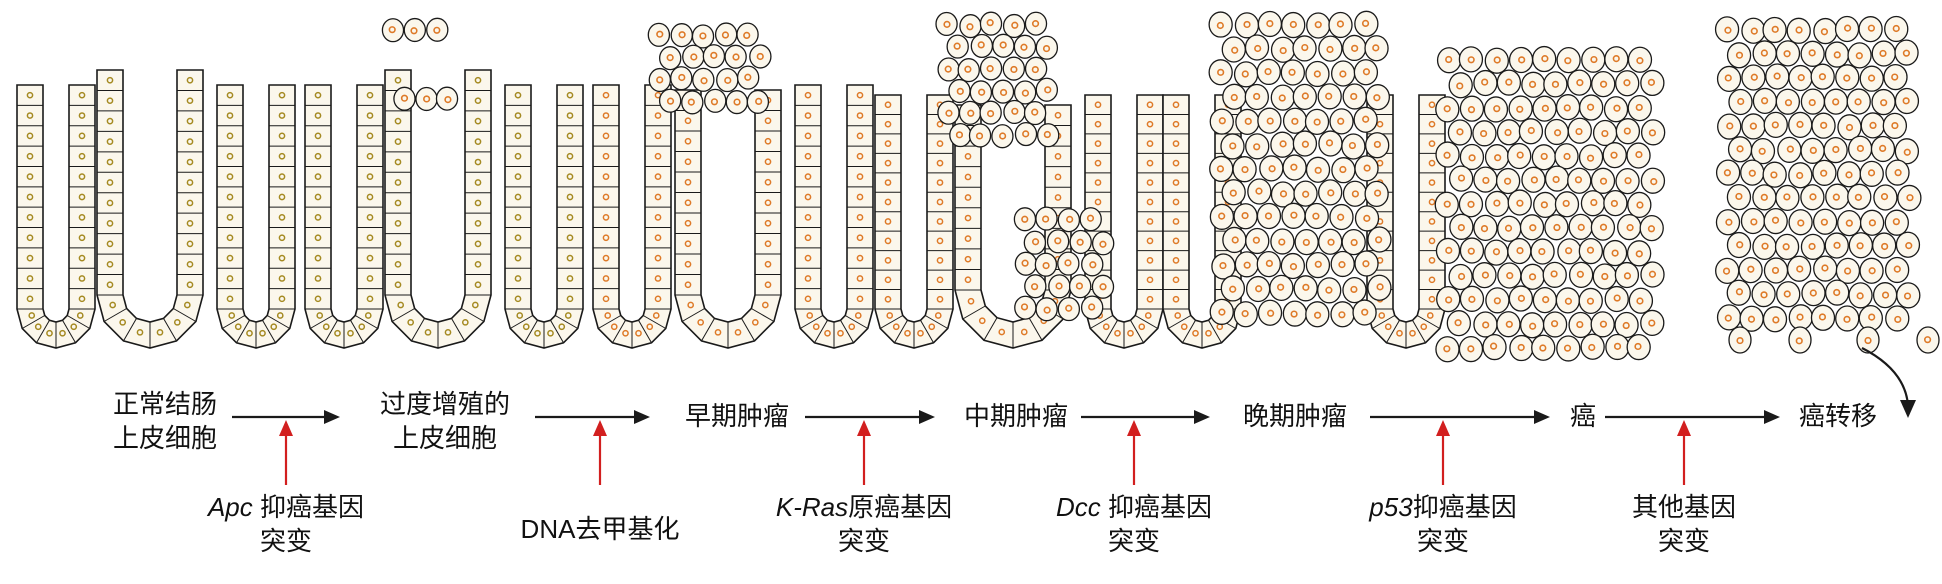  Describe the element at coordinates (812, 507) in the screenshot. I see `gene-name: K-Ras` at that location.